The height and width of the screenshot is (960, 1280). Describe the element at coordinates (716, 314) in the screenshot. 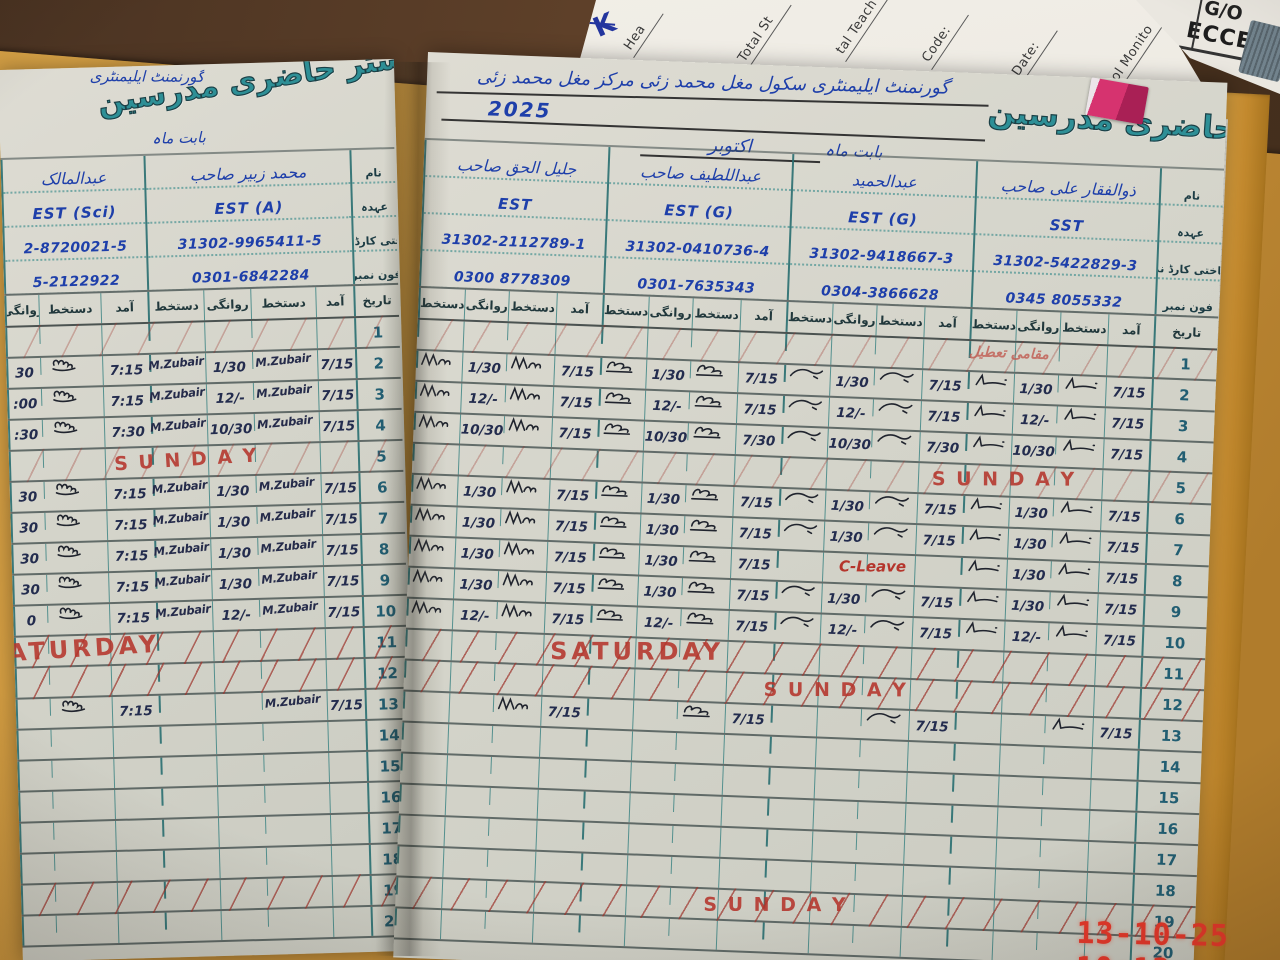

I see `column-header-sig: دستخط` at that location.